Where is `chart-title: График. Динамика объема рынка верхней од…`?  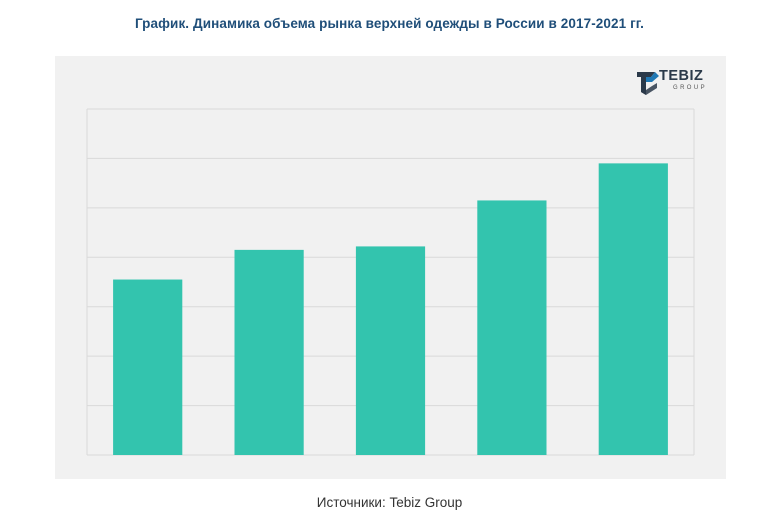
chart-title: График. Динамика объема рынка верхней од… is located at coordinates (389, 23).